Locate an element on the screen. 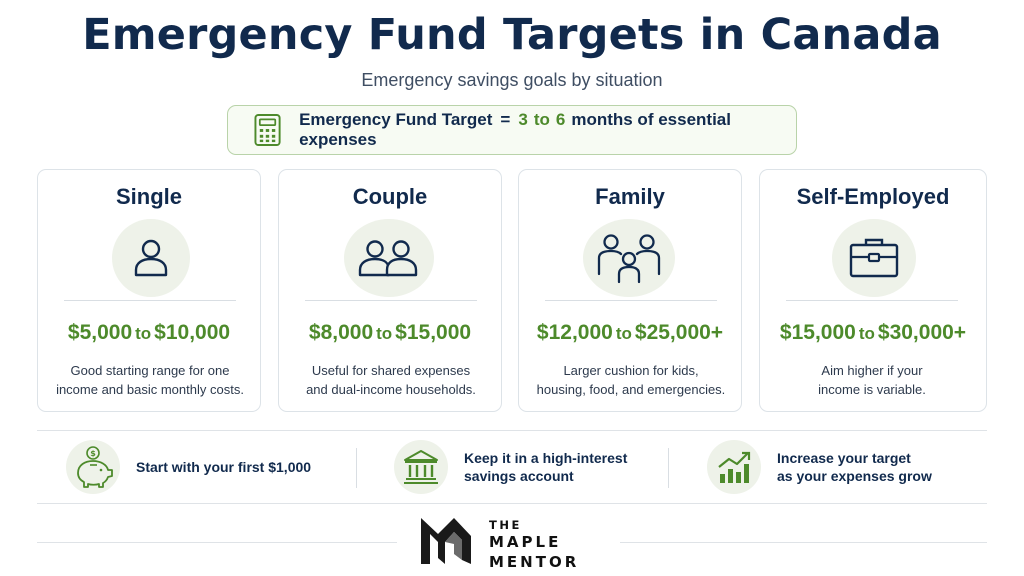 The height and width of the screenshot is (576, 1024). briefcase-icon is located at coordinates (874, 258).